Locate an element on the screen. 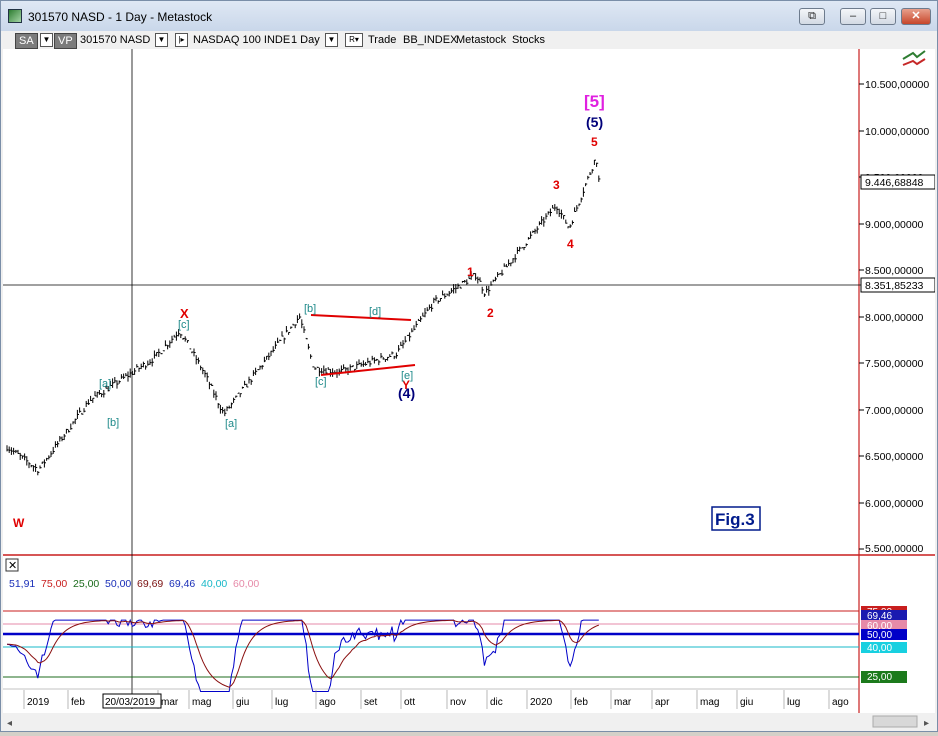 Image resolution: width=938 pixels, height=736 pixels. time-axis-label: 2020 is located at coordinates (540, 699).